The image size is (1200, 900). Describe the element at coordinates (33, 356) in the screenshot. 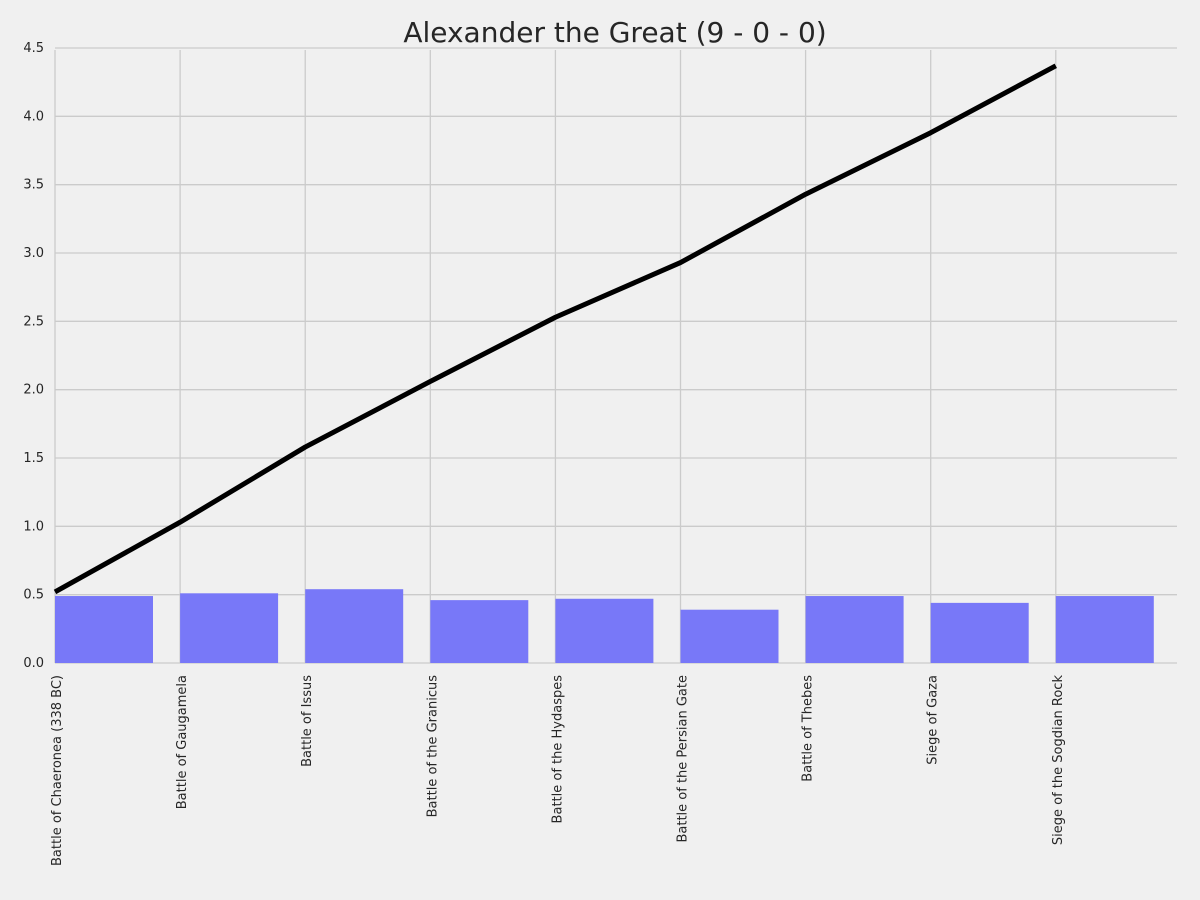

I see `y-axis-ticks: 0.0 0.5 1.0 1.5 2.0 2.5 3.0 3.5 4.0 4.5` at that location.